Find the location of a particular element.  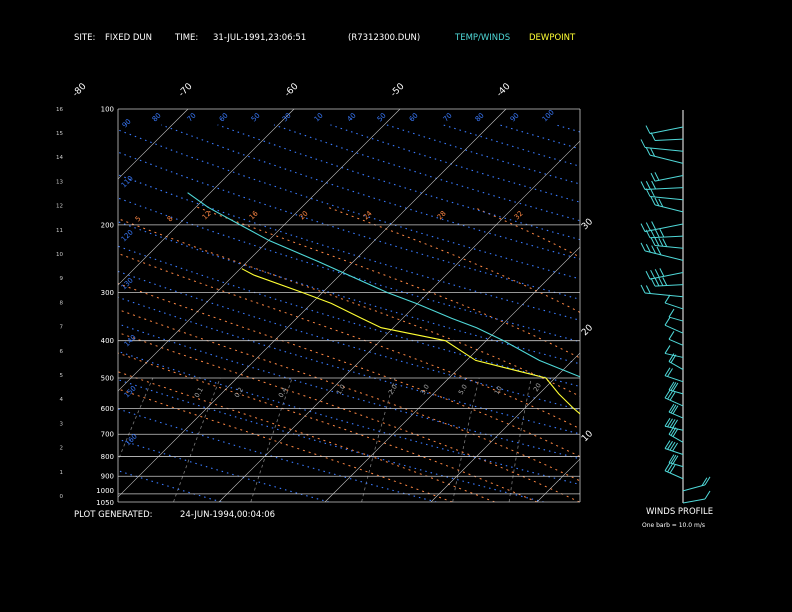

moist-adiabat-label: 12 is located at coordinates (207, 215).